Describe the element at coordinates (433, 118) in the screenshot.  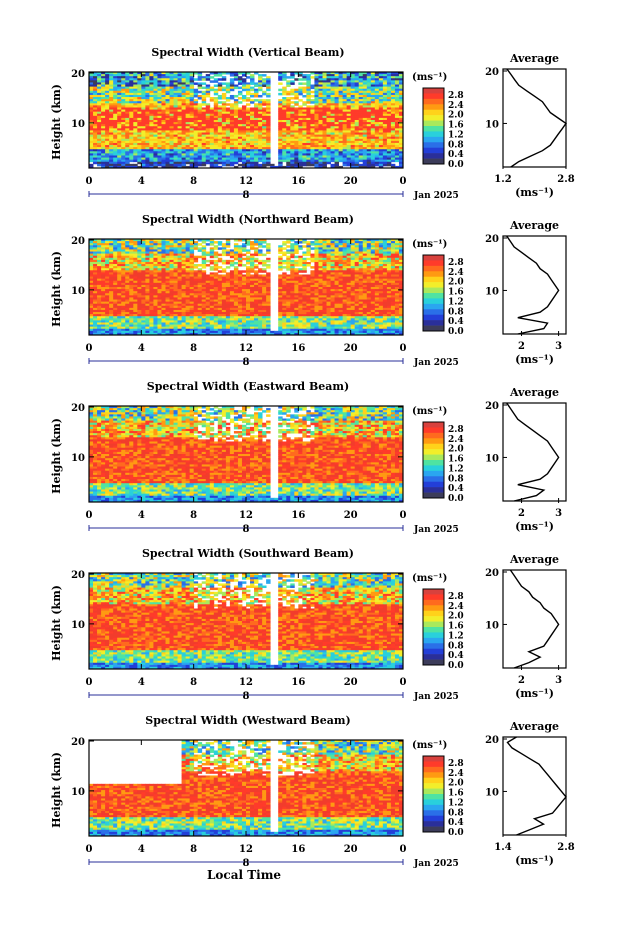
I see `colorbar-swatch` at that location.